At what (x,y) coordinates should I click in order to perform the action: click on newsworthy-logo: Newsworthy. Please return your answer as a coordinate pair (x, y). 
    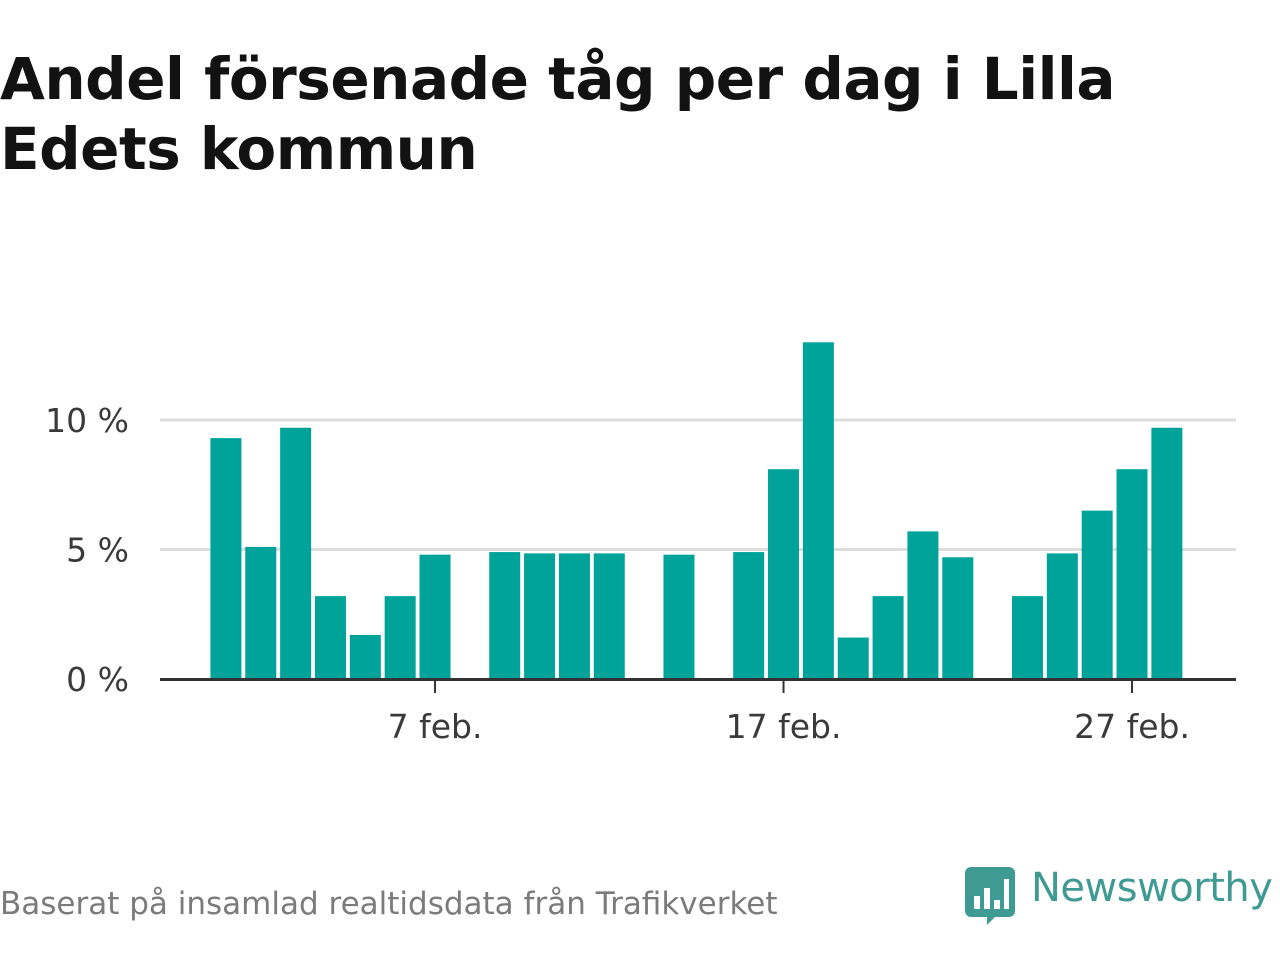
    Looking at the image, I should click on (1122, 896).